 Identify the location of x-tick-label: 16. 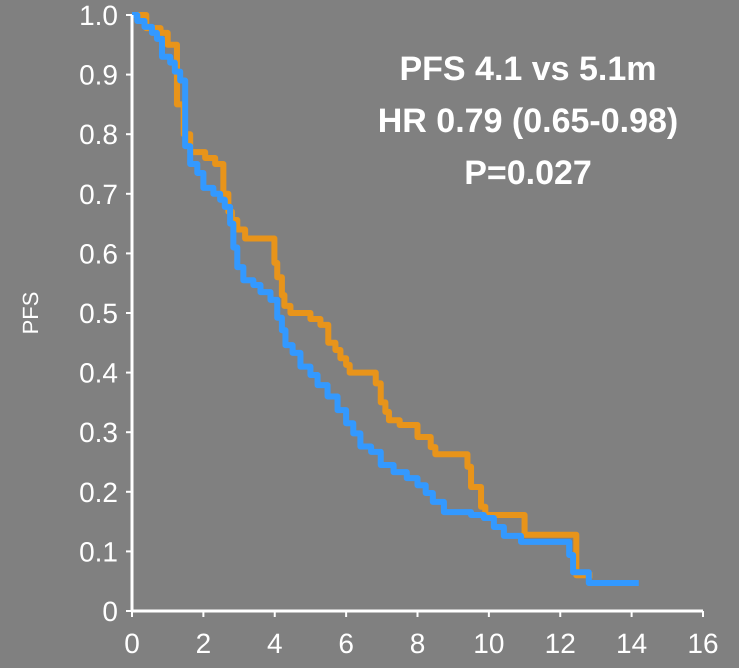
(703, 643).